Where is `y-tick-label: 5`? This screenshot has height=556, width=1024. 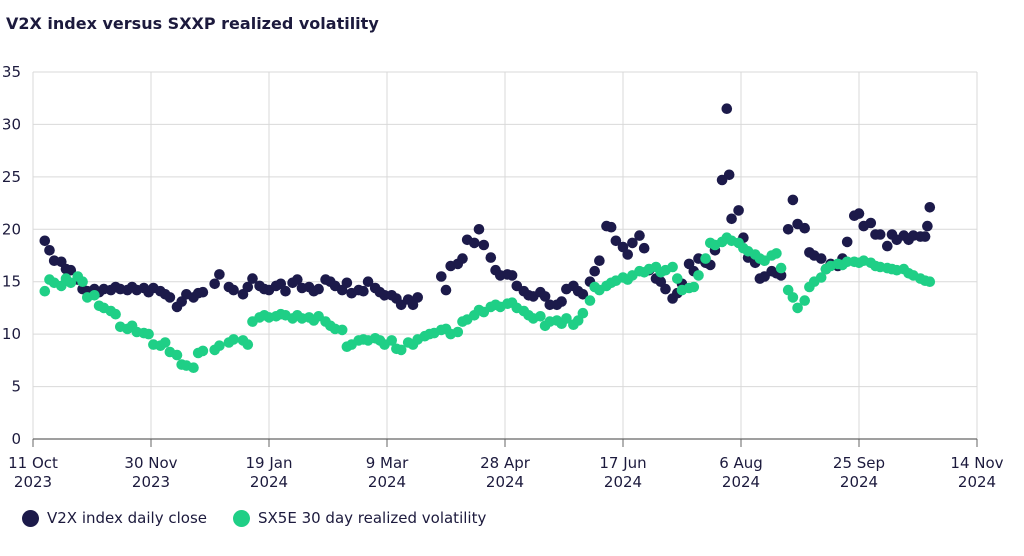 y-tick-label: 5 is located at coordinates (16, 387).